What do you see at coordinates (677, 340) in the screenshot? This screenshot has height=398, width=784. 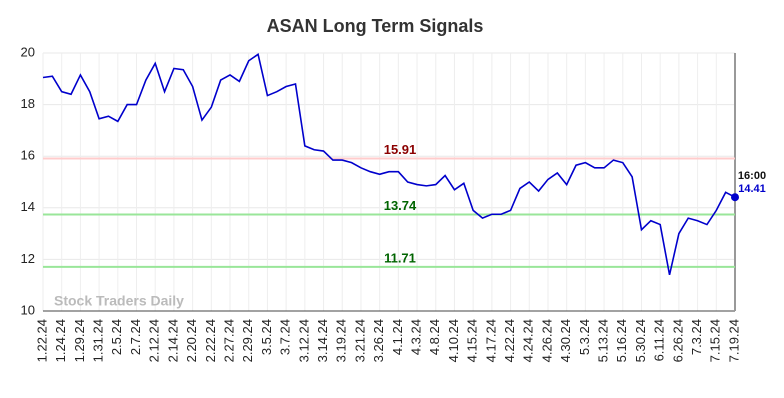 I see `x-tick-label: 6.26.24` at bounding box center [677, 340].